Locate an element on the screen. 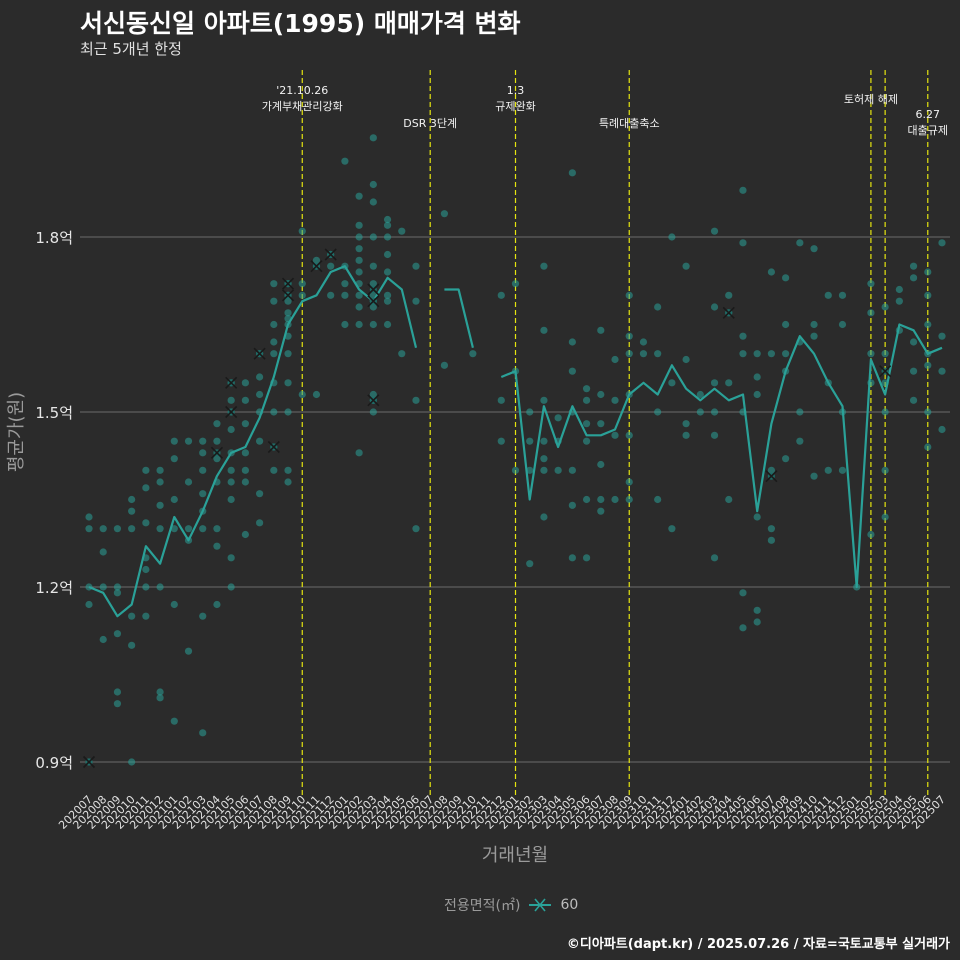 Image resolution: width=960 pixels, height=960 pixels. y-tick-label: 0.9억 is located at coordinates (54, 763).